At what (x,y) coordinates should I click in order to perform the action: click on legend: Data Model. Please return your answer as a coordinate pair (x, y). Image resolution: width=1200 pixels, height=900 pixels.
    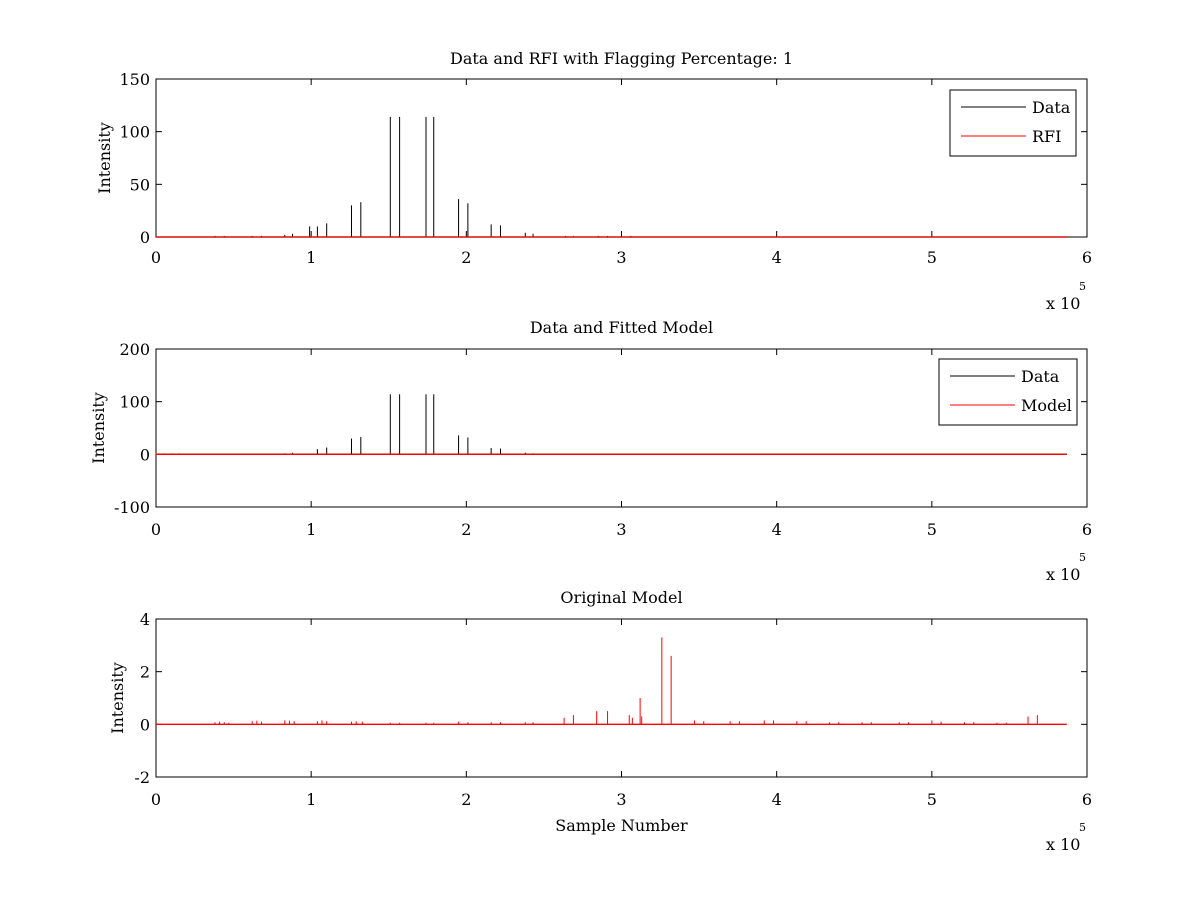
    Looking at the image, I should click on (1008, 392).